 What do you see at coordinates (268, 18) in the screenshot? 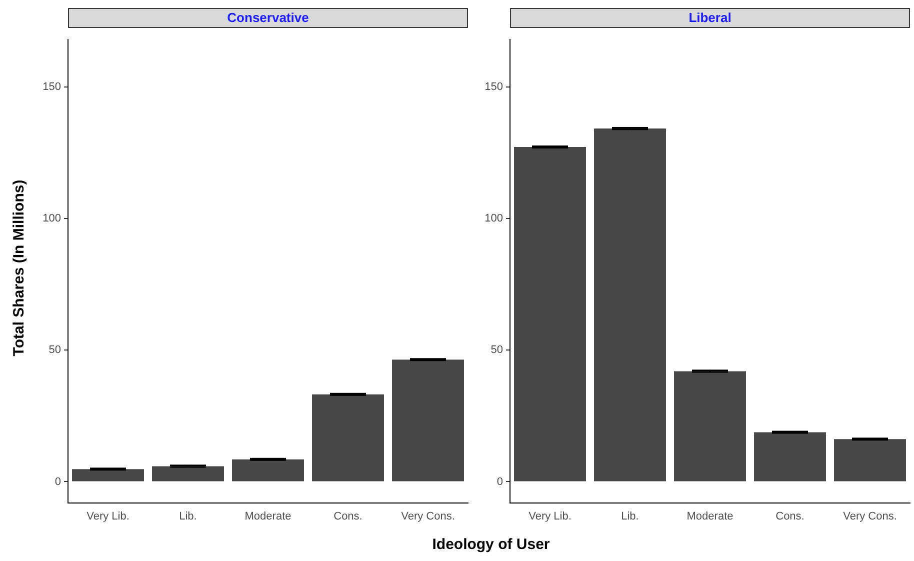
I see `chart-title: Conservative` at bounding box center [268, 18].